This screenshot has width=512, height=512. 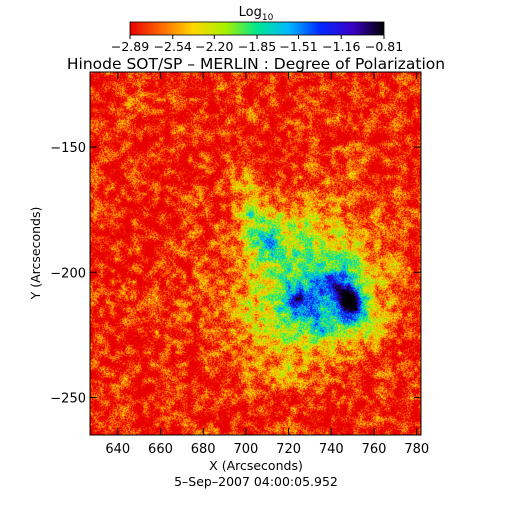 I want to click on colorbar-tick-label: −1.85, so click(x=257, y=46).